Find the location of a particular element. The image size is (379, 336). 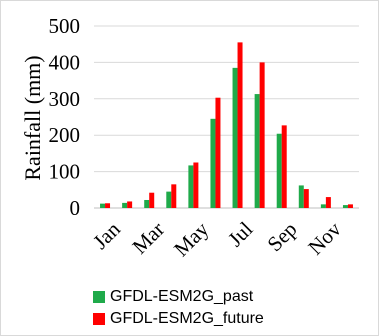

y-tick-label: 200 is located at coordinates (65, 135).